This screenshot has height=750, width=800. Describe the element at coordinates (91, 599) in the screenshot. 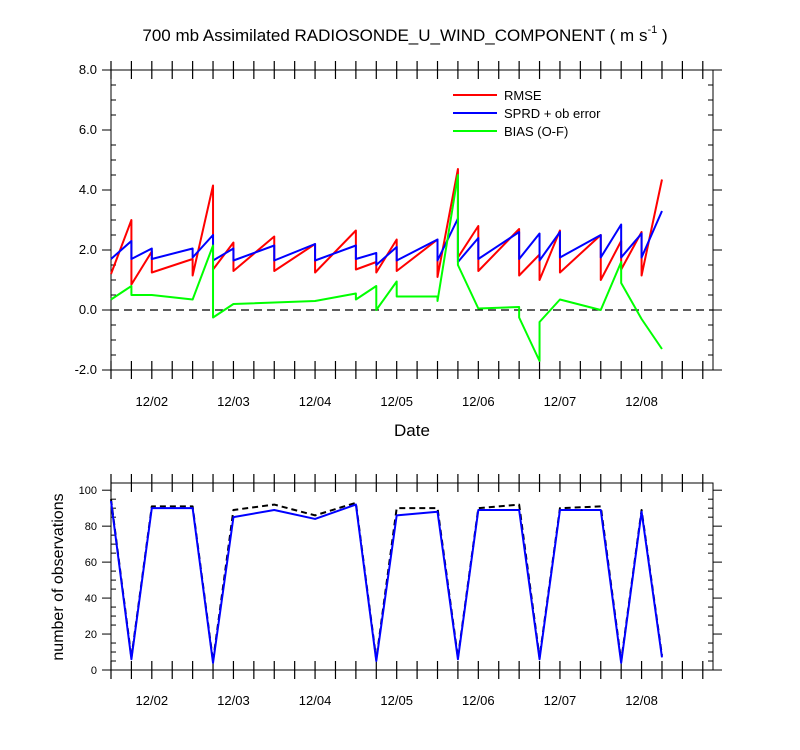

I see `y-tick-label: 40` at that location.